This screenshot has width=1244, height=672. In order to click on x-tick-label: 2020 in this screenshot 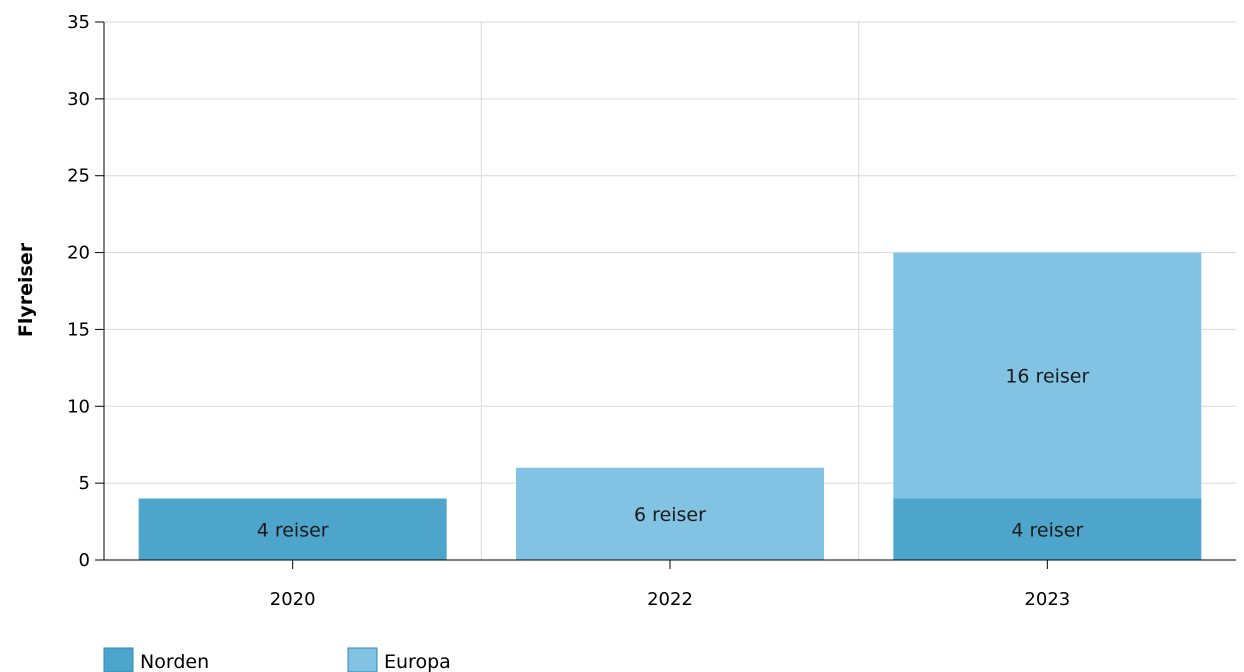, I will do `click(293, 599)`.